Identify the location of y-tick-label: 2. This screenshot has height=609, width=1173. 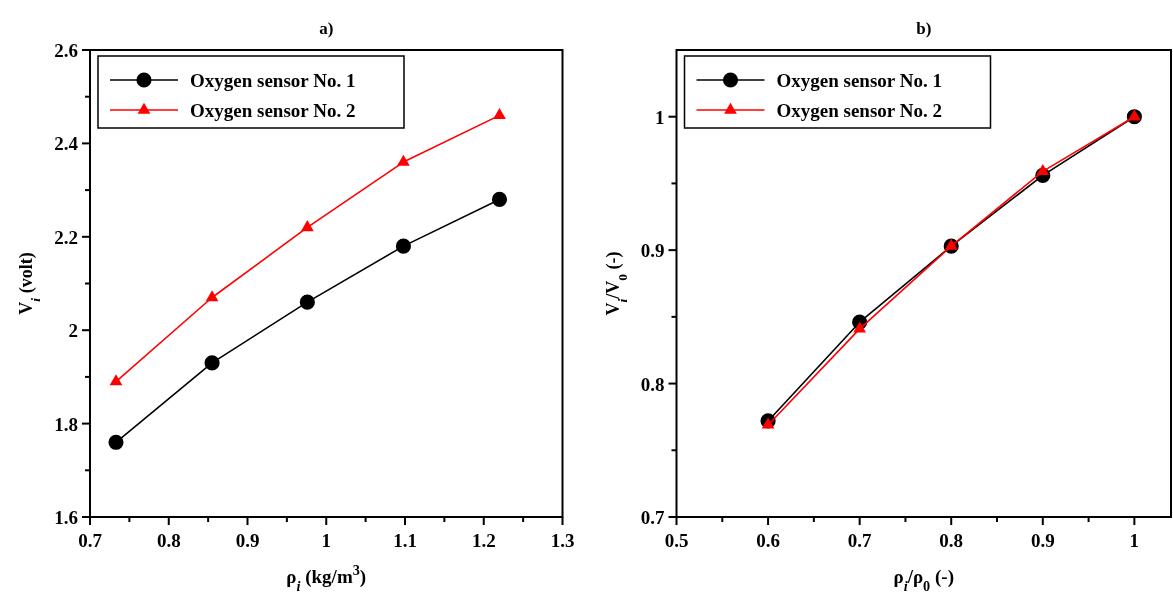
(73, 331).